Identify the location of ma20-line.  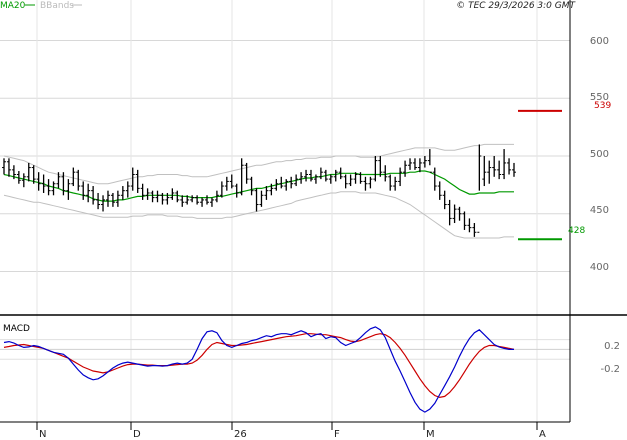
(258, 186).